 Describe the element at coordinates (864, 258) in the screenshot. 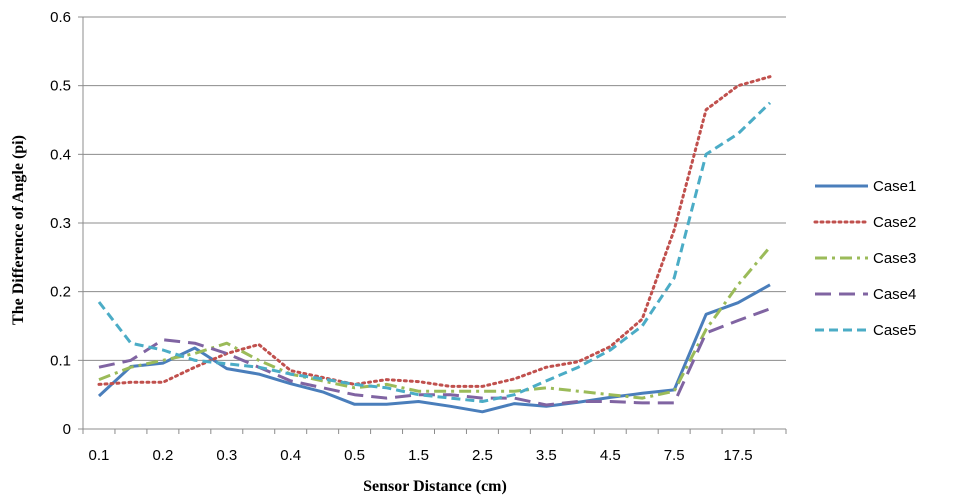

I see `legend: Case1 Case2 Case3 Case4 Case5` at that location.